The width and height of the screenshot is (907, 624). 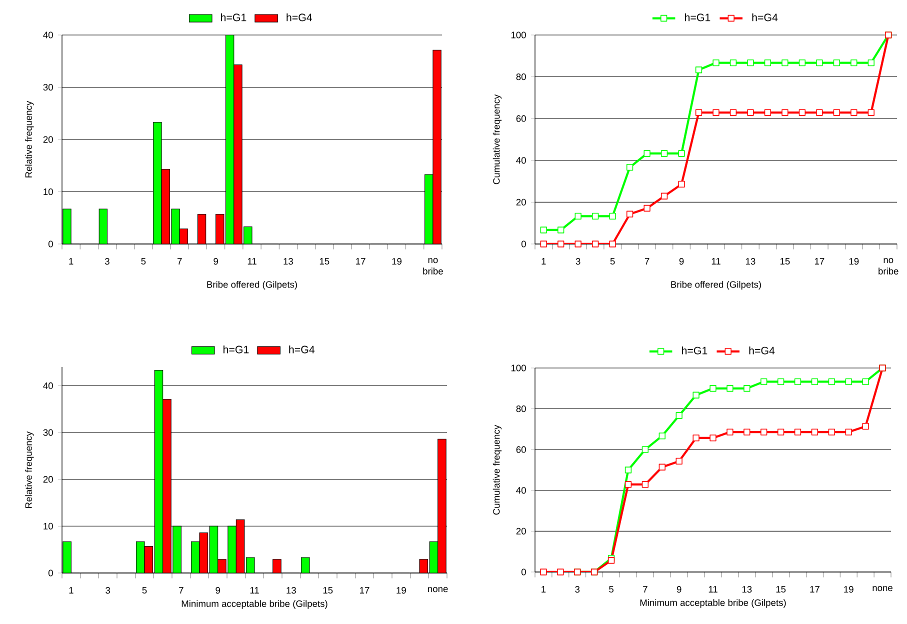 What do you see at coordinates (747, 589) in the screenshot?
I see `x-tick-label: 13` at bounding box center [747, 589].